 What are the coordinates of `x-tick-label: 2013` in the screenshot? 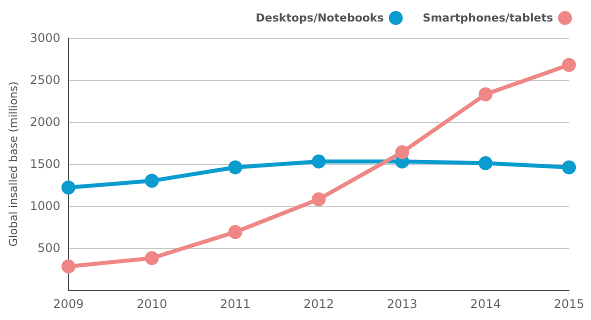 It's located at (402, 304).